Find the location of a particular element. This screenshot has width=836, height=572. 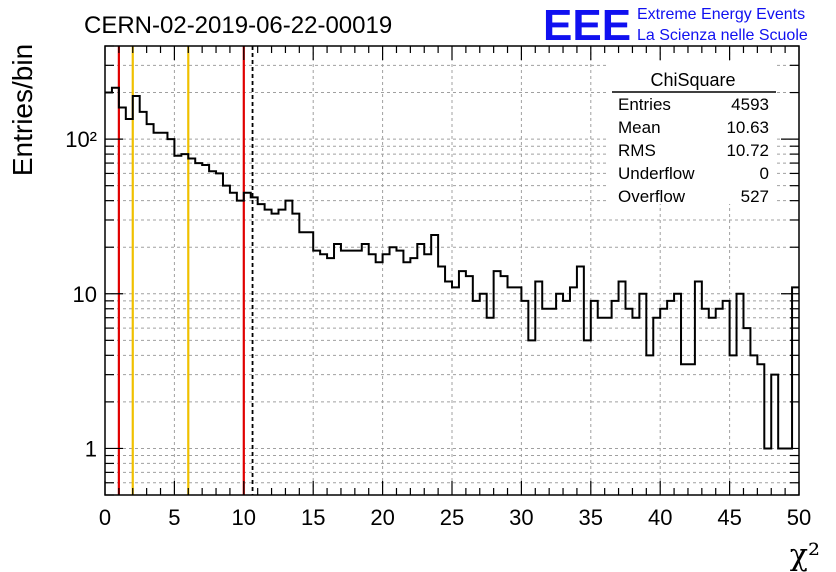

x-tick-label: 15 is located at coordinates (313, 517).